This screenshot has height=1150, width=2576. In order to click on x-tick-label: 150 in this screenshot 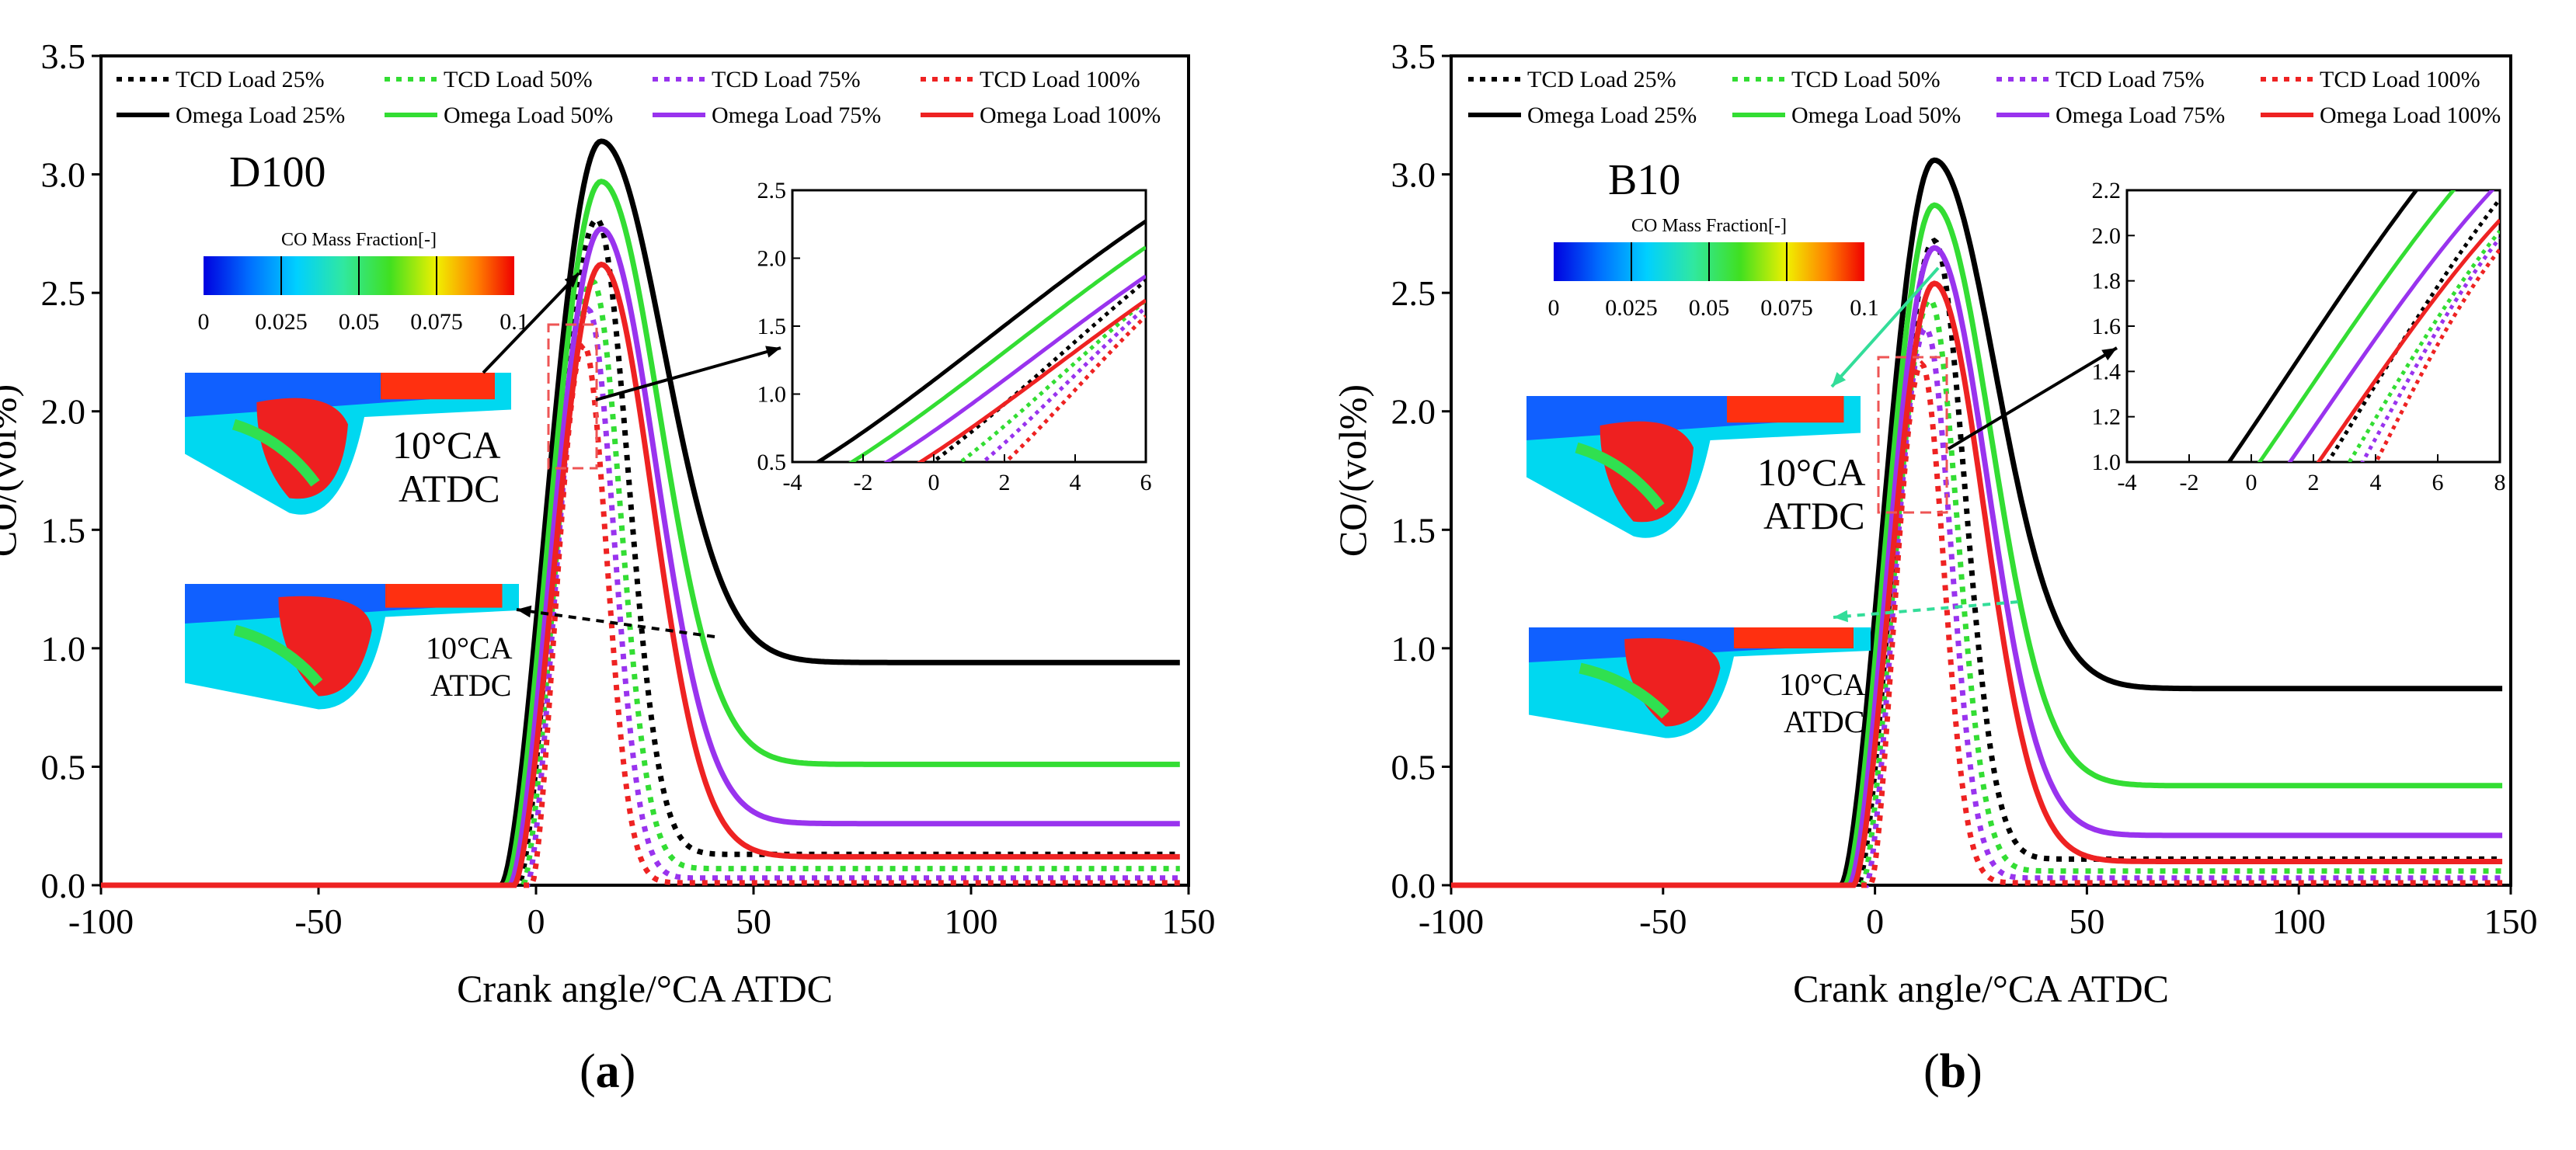, I will do `click(1189, 921)`.